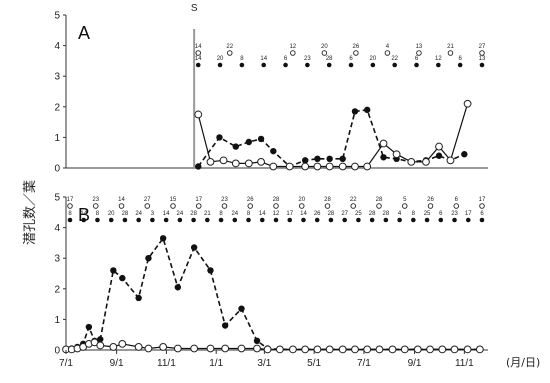  Describe the element at coordinates (417, 59) in the screenshot. I see `annotation-label: 6` at that location.